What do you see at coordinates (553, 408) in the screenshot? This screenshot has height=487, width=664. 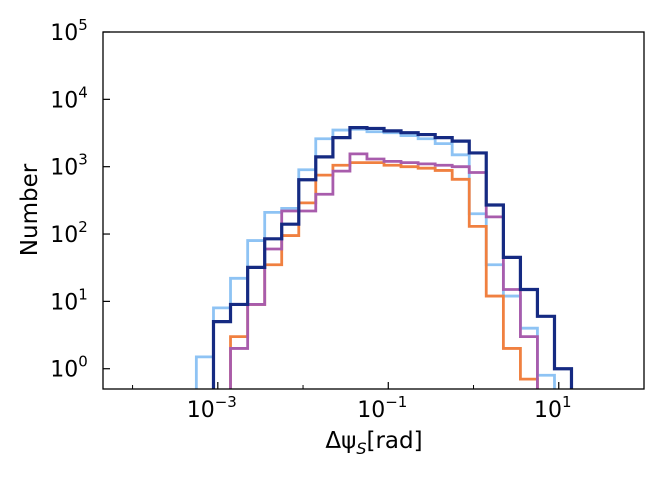 I see `x-tick-label: 10¹` at bounding box center [553, 408].